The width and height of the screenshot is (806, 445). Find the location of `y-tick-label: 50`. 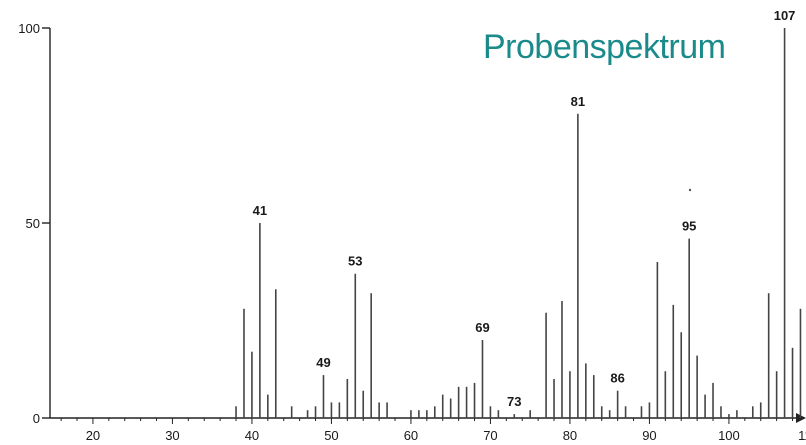

y-tick-label: 50 is located at coordinates (33, 223).